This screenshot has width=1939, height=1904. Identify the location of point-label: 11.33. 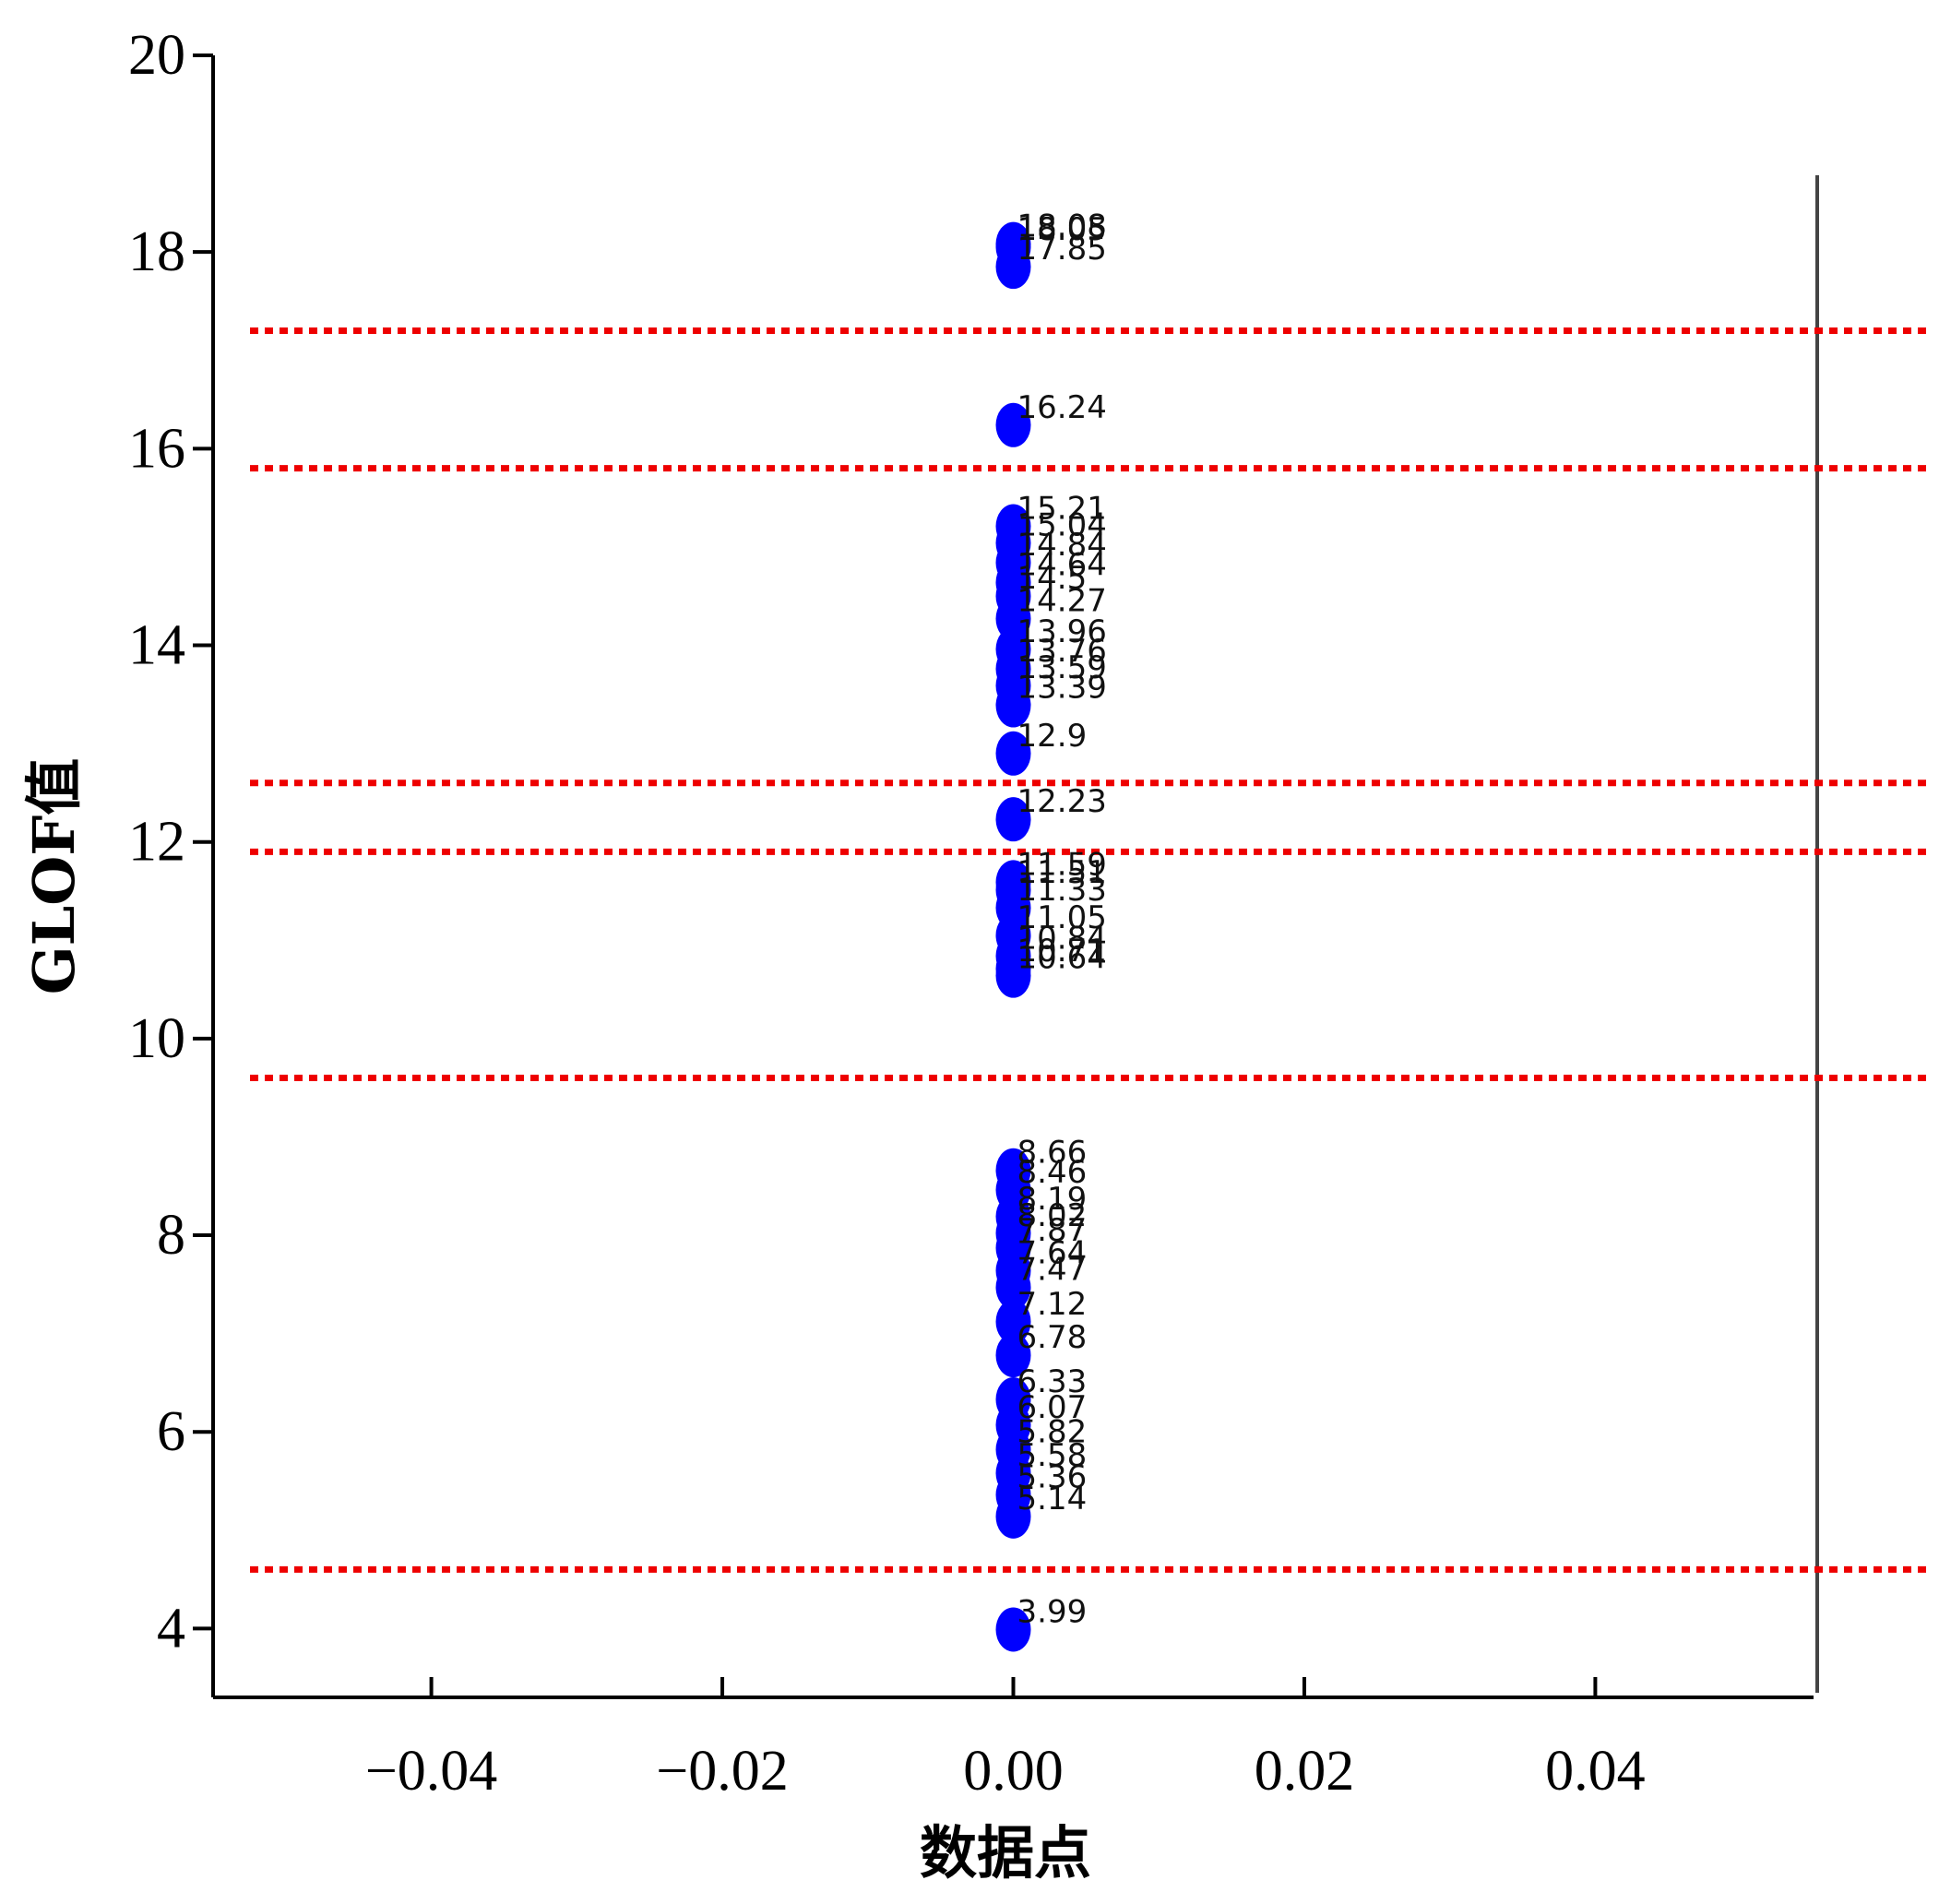
(1062, 890).